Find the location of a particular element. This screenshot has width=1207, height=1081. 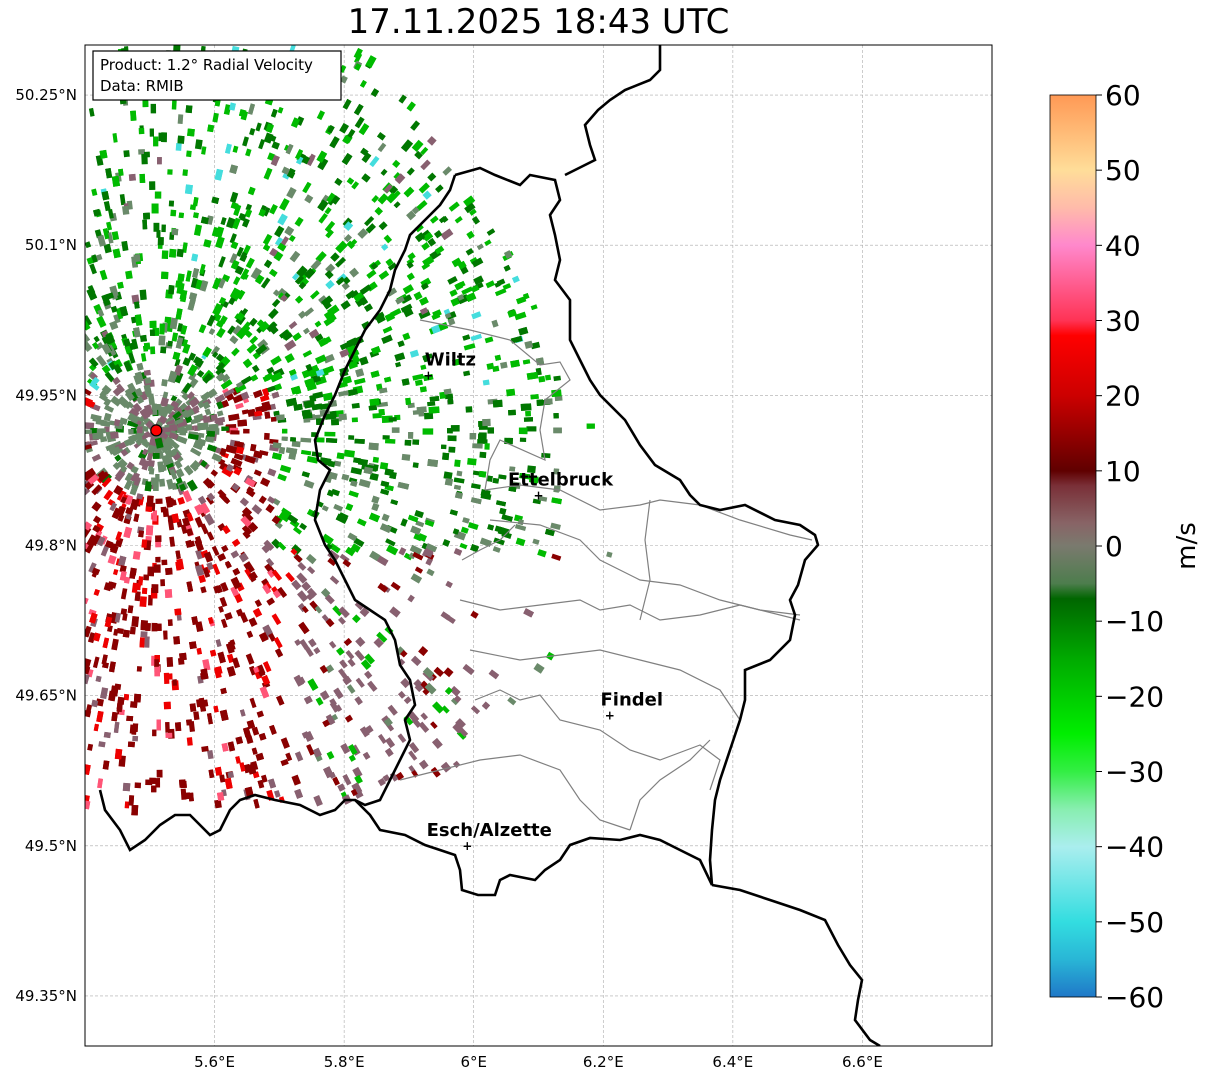

colorbar-tick-label: −20 is located at coordinates (1134, 696).